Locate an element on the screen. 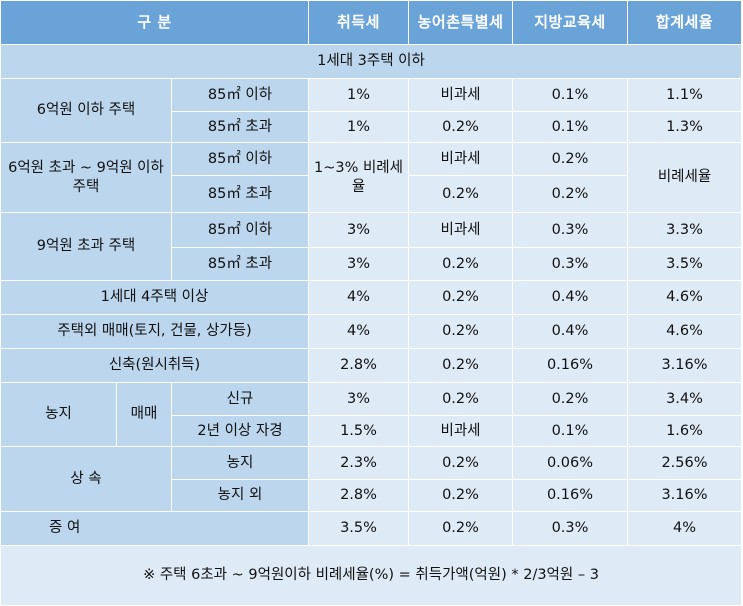 This screenshot has width=743, height=606. section-row: 1세대 3주택 이하 is located at coordinates (371, 61).